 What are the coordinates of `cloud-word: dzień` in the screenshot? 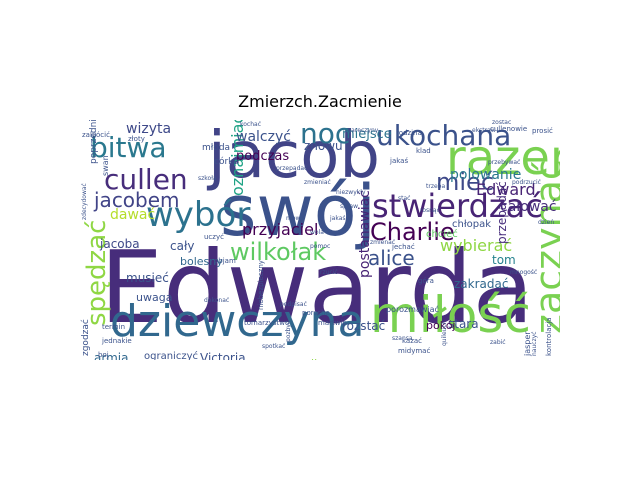 It's located at (546, 222).